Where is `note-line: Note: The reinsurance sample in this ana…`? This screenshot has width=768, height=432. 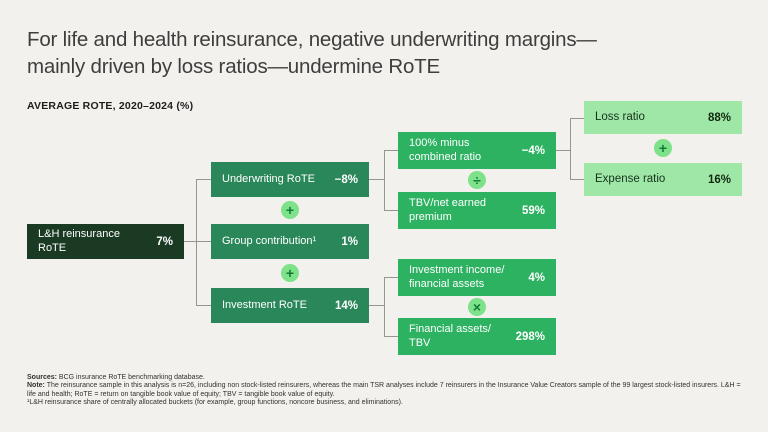
note-line: Note: The reinsurance sample in this ana… is located at coordinates (384, 390).